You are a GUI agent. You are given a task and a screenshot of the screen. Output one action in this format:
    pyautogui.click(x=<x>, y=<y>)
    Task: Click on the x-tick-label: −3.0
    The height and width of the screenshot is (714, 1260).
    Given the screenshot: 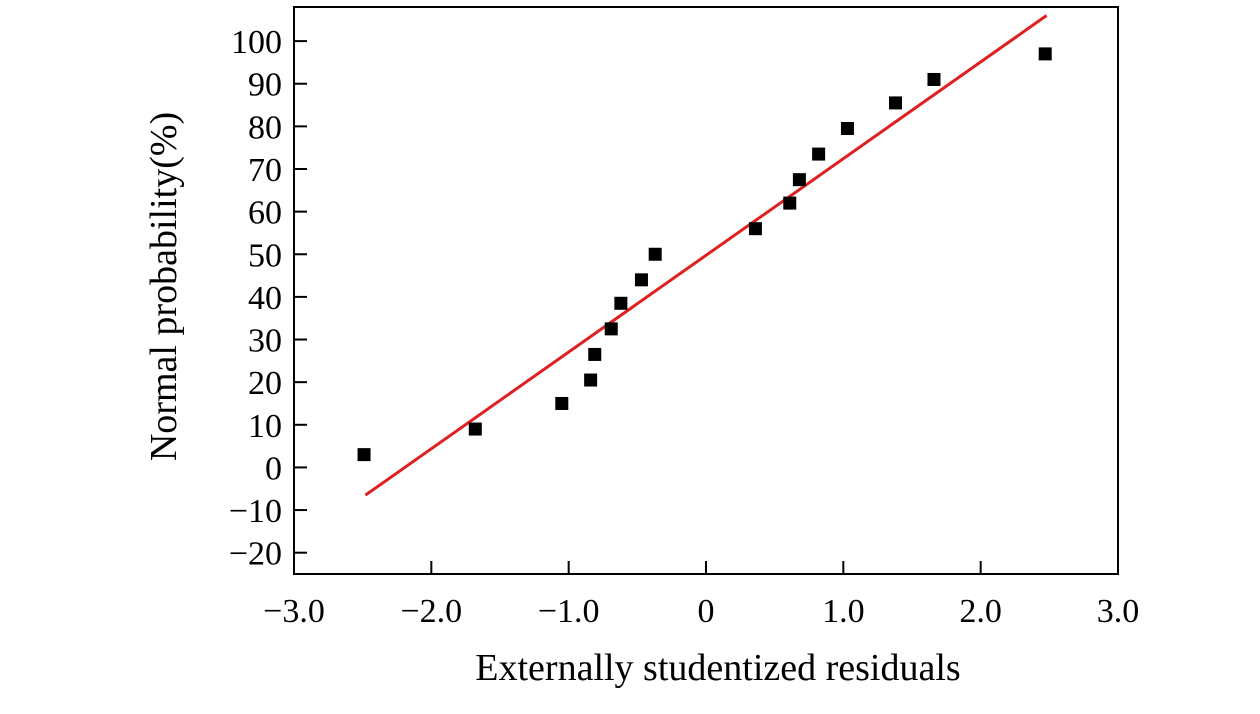 What is the action you would take?
    pyautogui.click(x=294, y=611)
    